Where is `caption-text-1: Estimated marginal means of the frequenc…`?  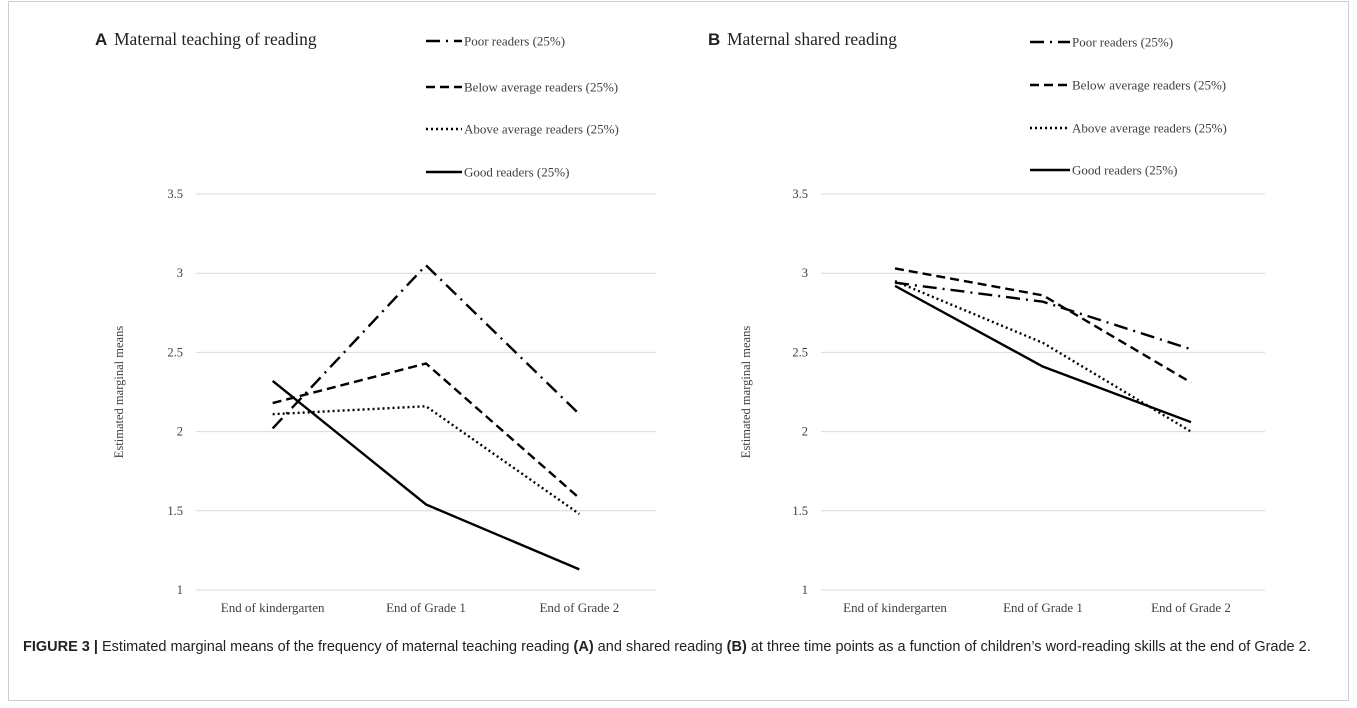
caption-text-1: Estimated marginal means of the frequenc… is located at coordinates (335, 647).